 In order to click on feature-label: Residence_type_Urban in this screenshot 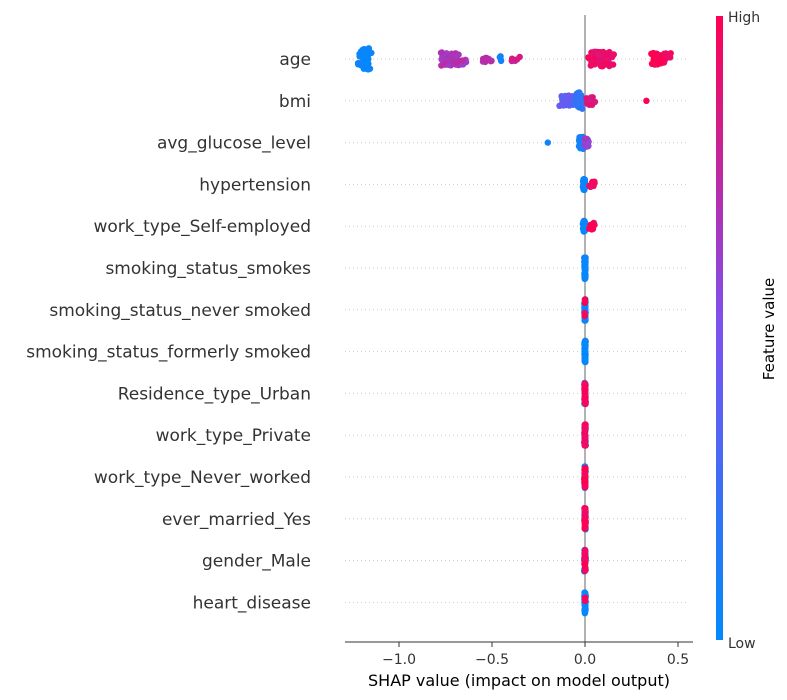, I will do `click(214, 394)`.